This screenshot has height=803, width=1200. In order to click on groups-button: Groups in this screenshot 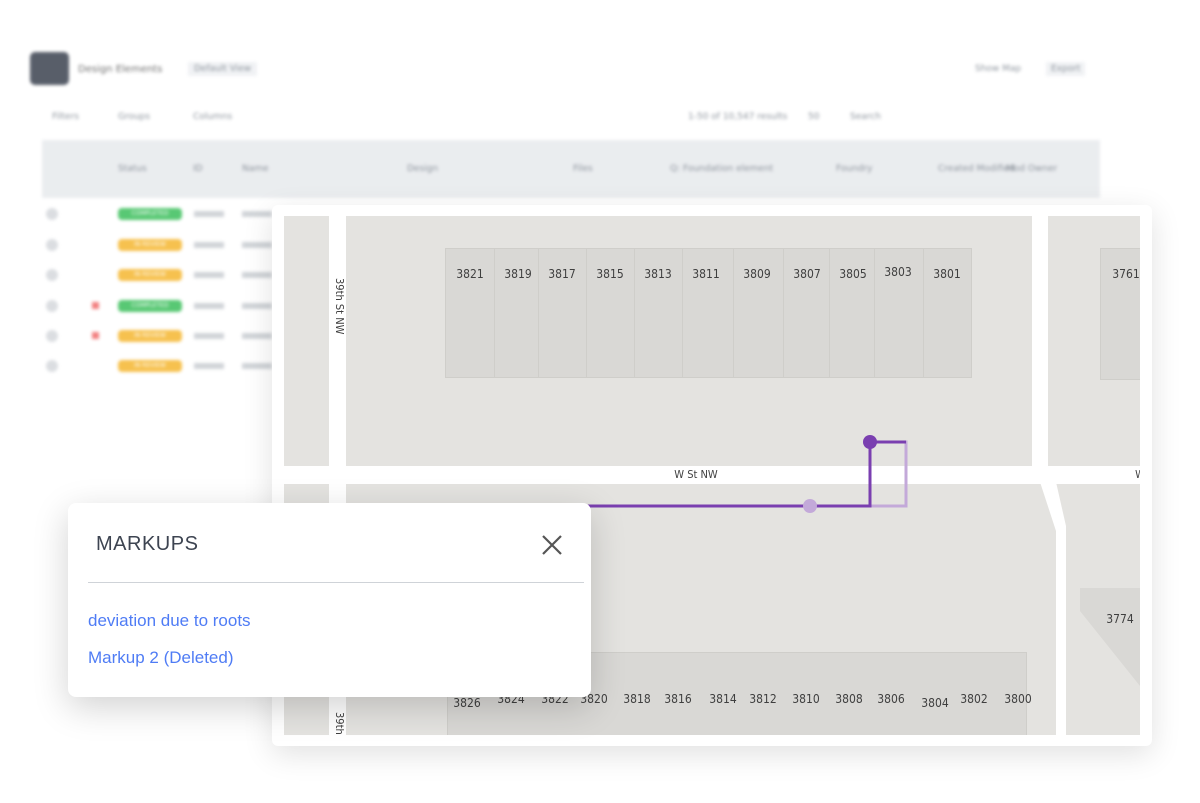, I will do `click(134, 117)`.